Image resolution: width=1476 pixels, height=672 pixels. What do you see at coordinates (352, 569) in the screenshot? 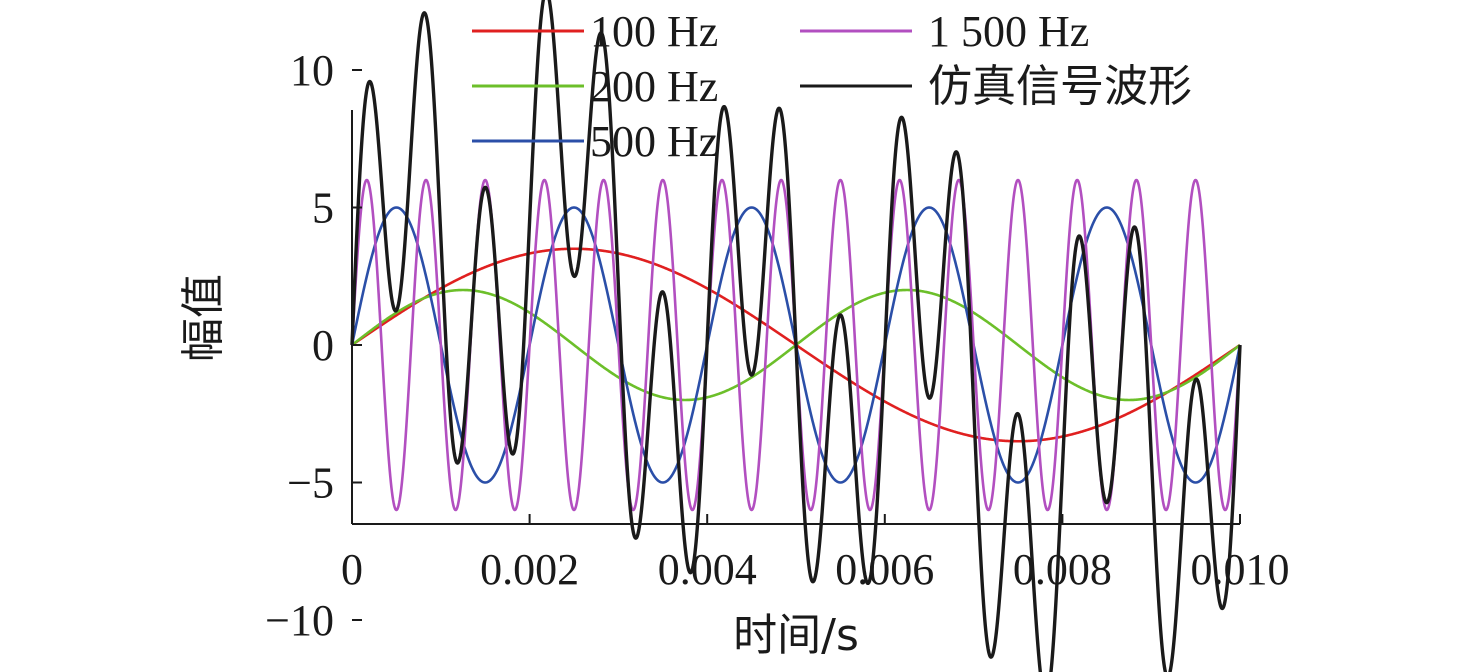
I see `x-tick-label: 0` at bounding box center [352, 569].